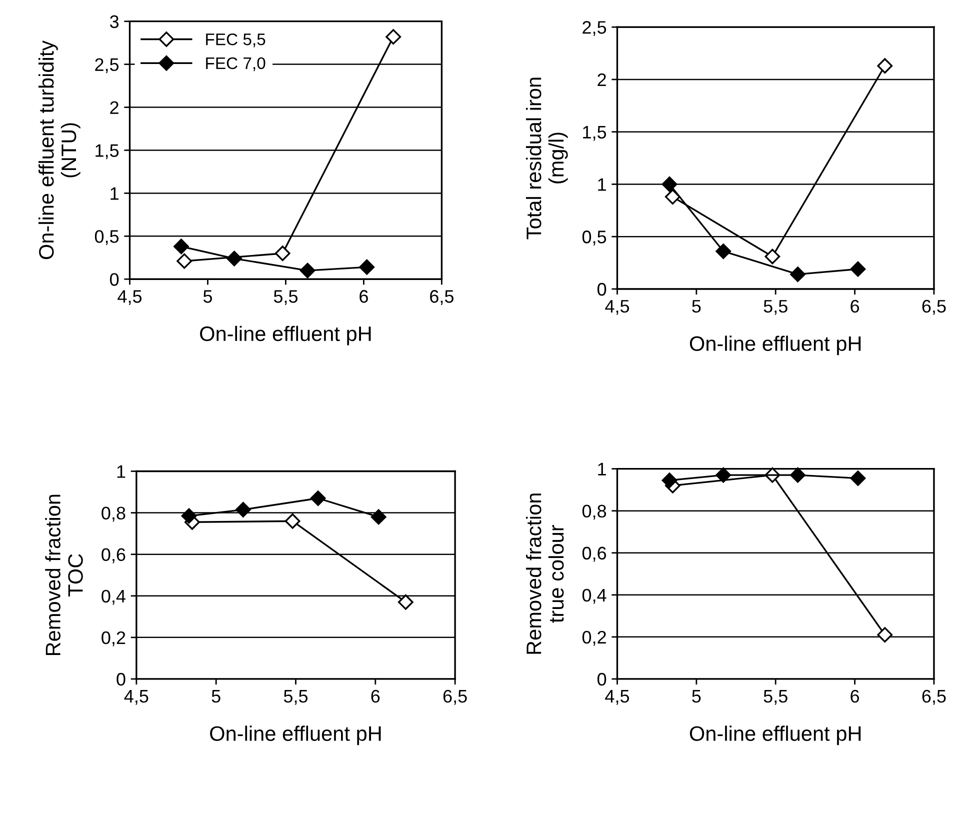 The width and height of the screenshot is (954, 821). Describe the element at coordinates (59, 150) in the screenshot. I see `y-axis-title: On-line effluent turbidity (NTU)` at that location.